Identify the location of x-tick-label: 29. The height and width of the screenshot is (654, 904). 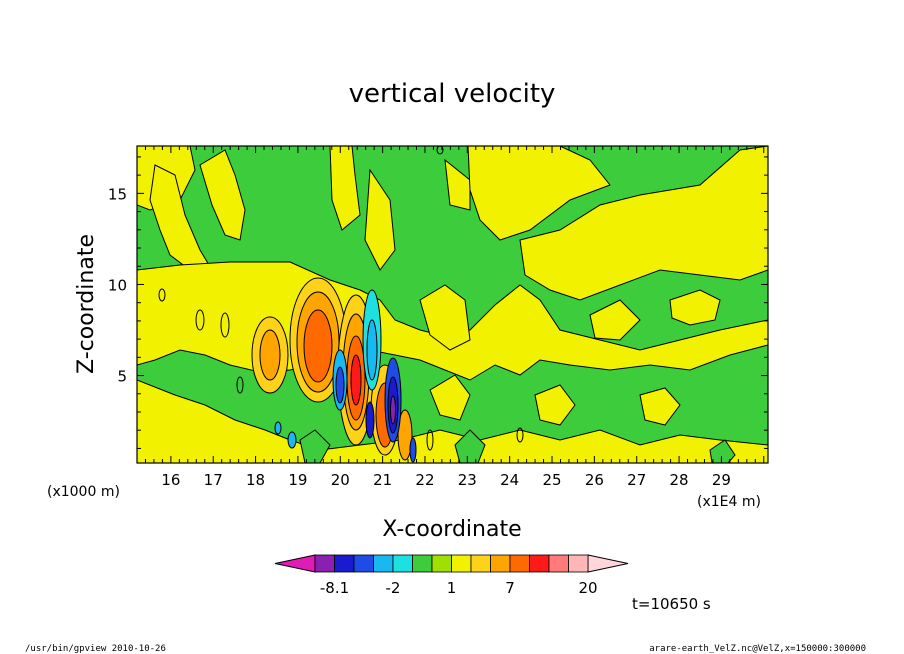
(721, 480).